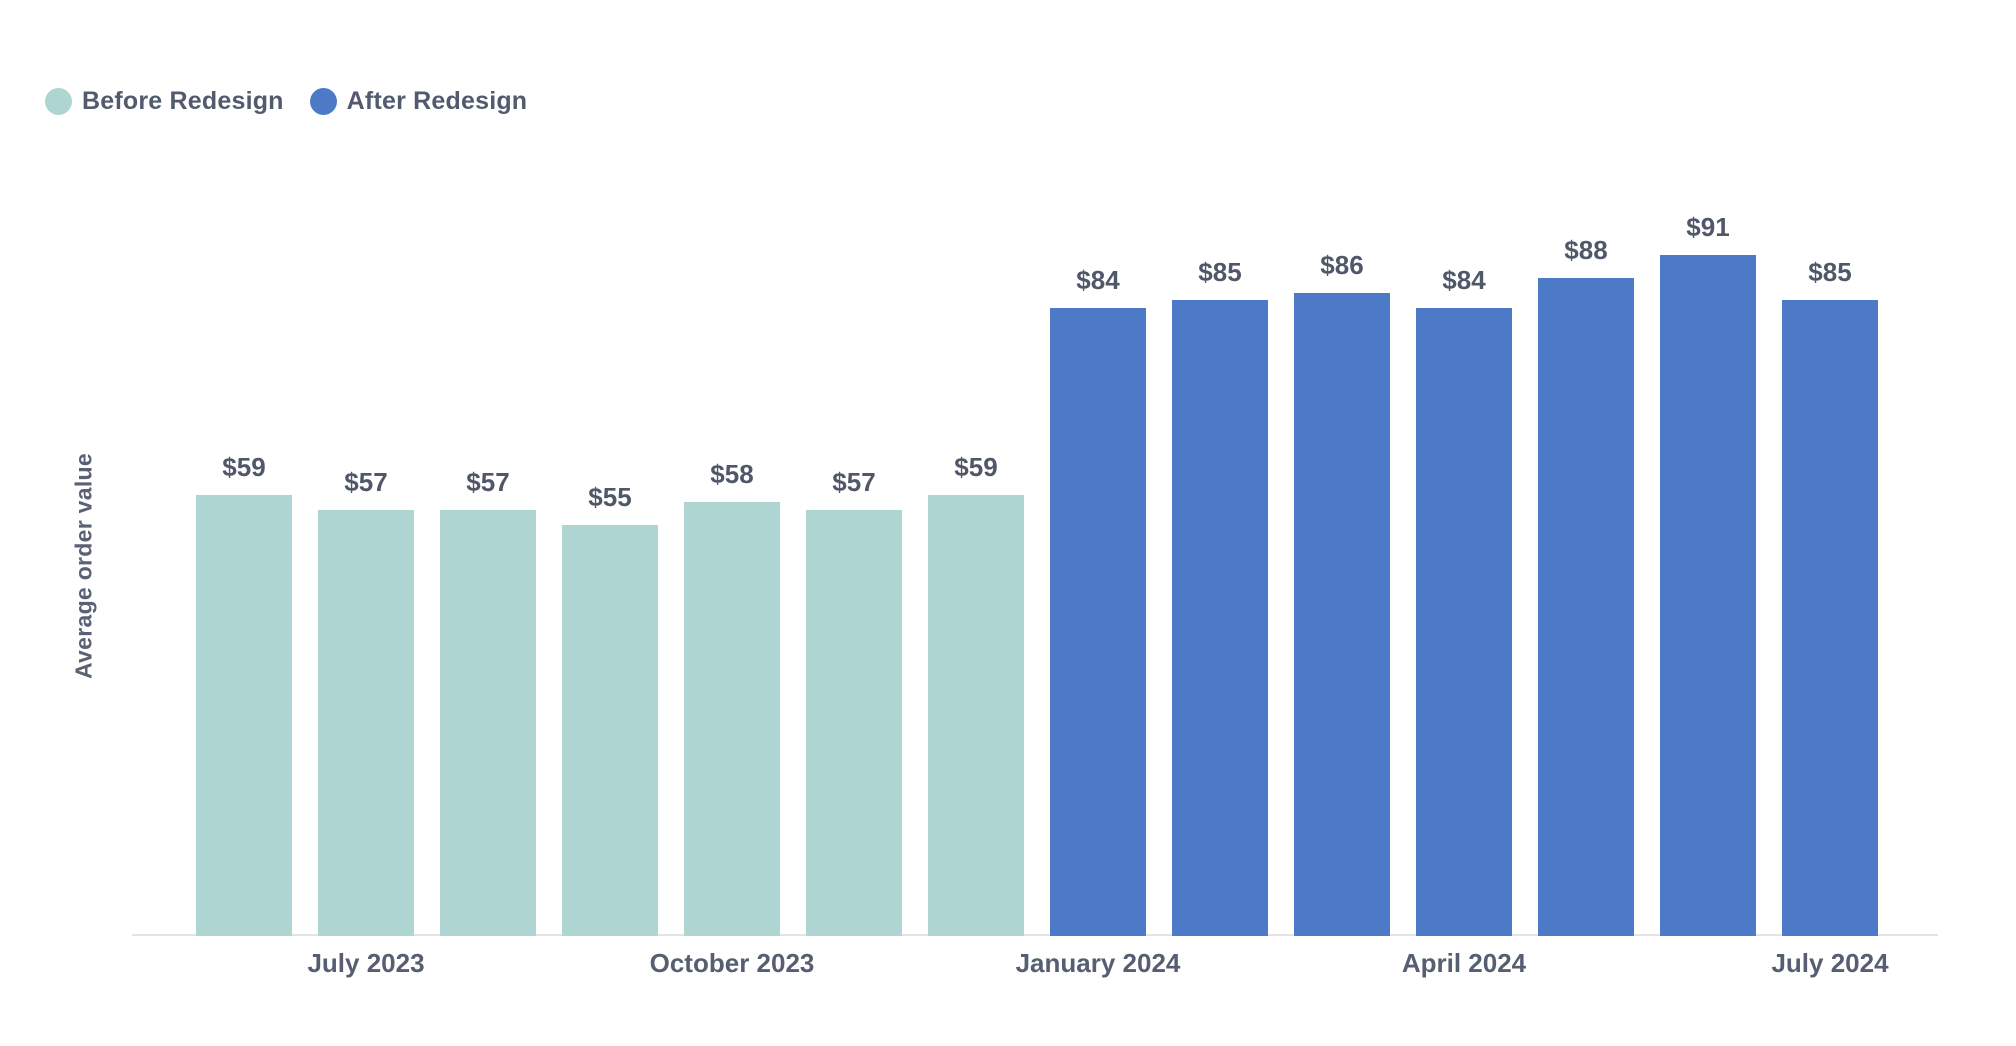 The width and height of the screenshot is (2016, 1046). What do you see at coordinates (1464, 963) in the screenshot?
I see `x-axis-tick-label: April 2024` at bounding box center [1464, 963].